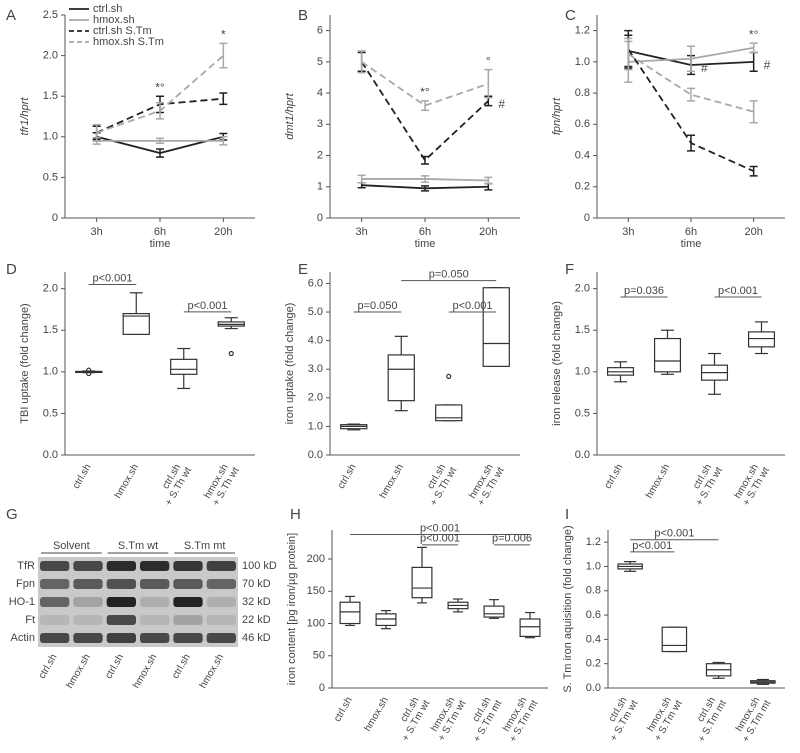  I want to click on panel-letter: A, so click(11, 15).